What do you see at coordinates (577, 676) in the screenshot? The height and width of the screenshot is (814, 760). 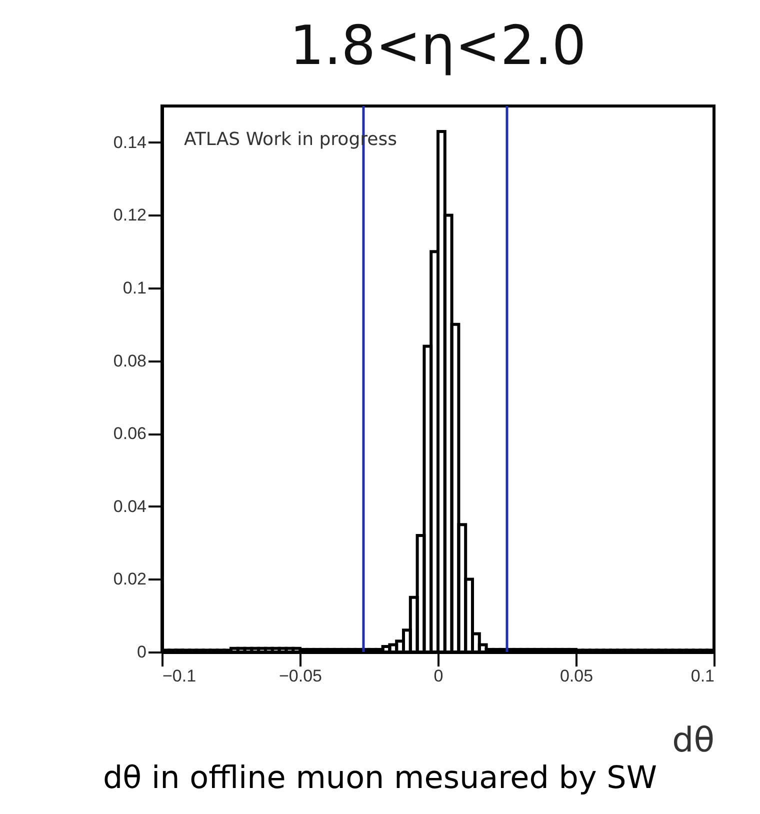 I see `x-tick-label: 0.05` at bounding box center [577, 676].